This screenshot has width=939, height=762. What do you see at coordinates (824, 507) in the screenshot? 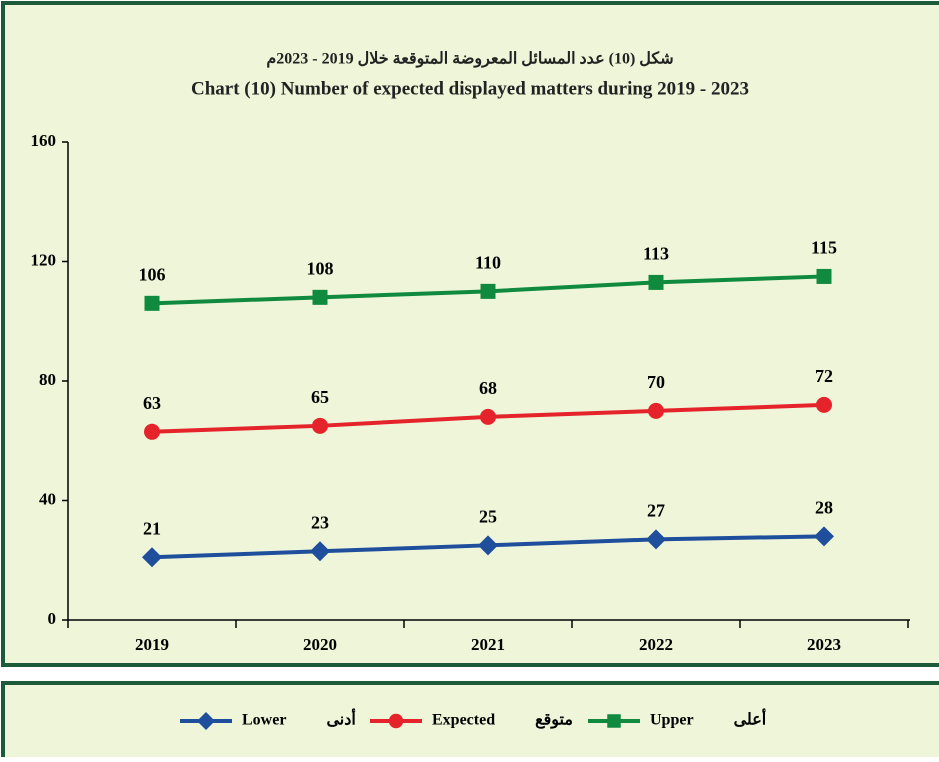
I see `data-label: 28` at bounding box center [824, 507].